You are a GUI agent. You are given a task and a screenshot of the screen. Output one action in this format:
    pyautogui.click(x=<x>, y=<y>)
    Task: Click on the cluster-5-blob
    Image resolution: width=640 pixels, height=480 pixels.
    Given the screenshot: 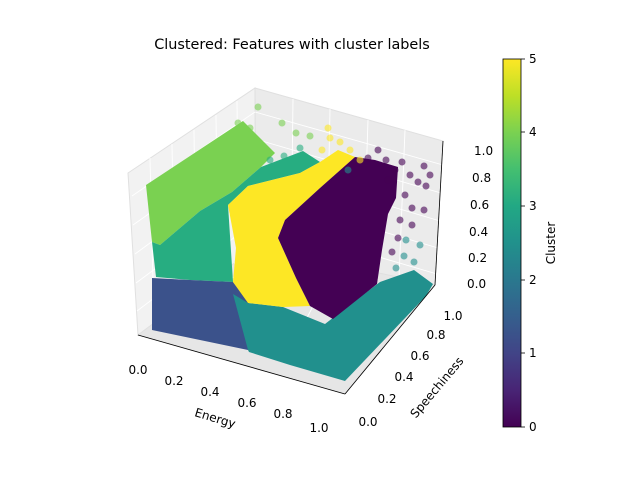 What is the action you would take?
    pyautogui.click(x=291, y=228)
    